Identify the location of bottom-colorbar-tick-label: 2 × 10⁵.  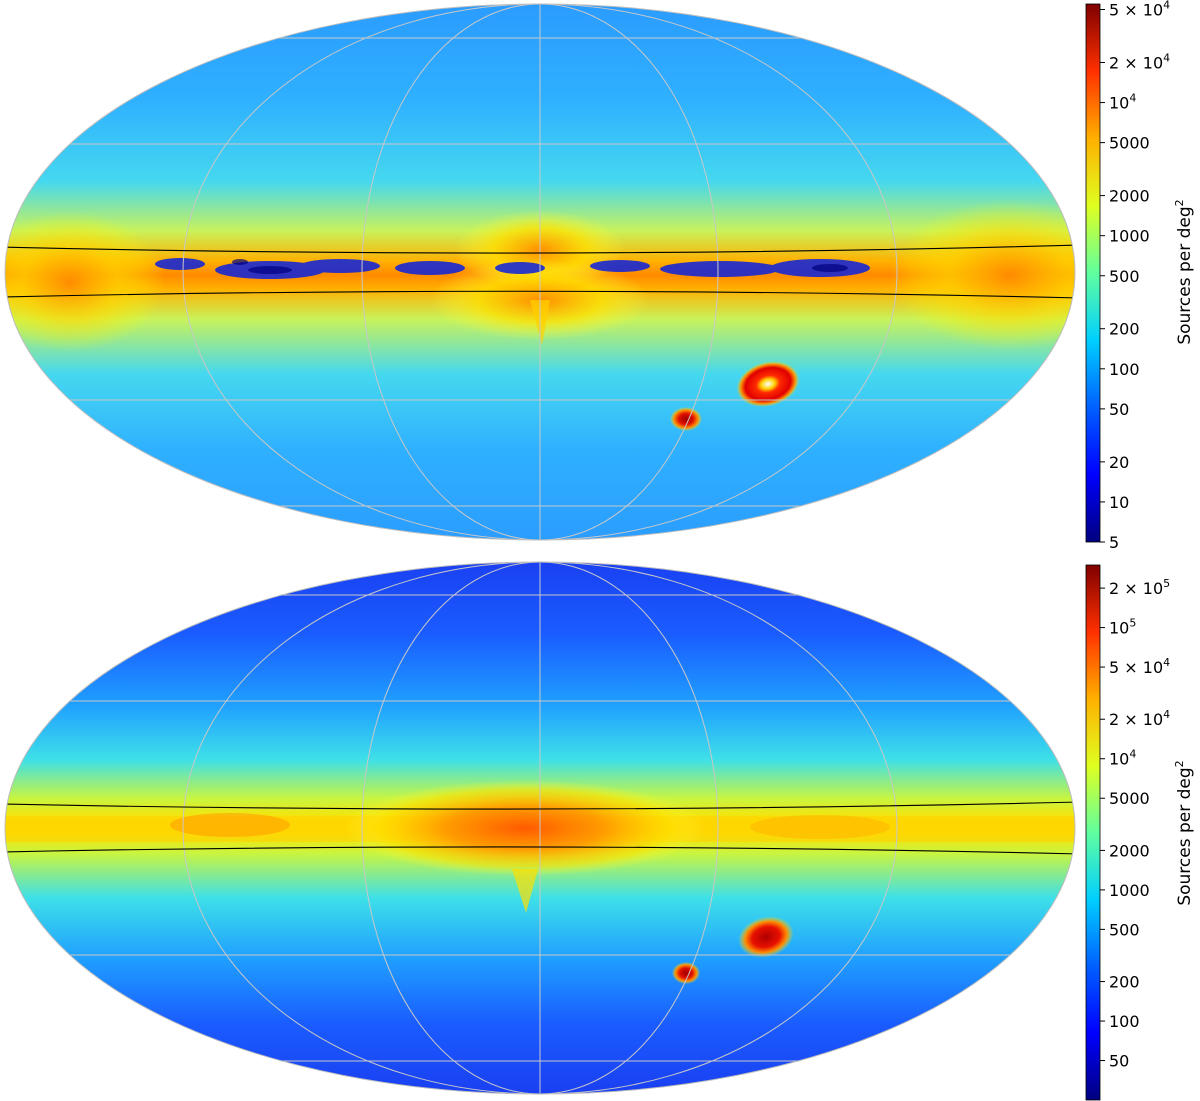
(1139, 587).